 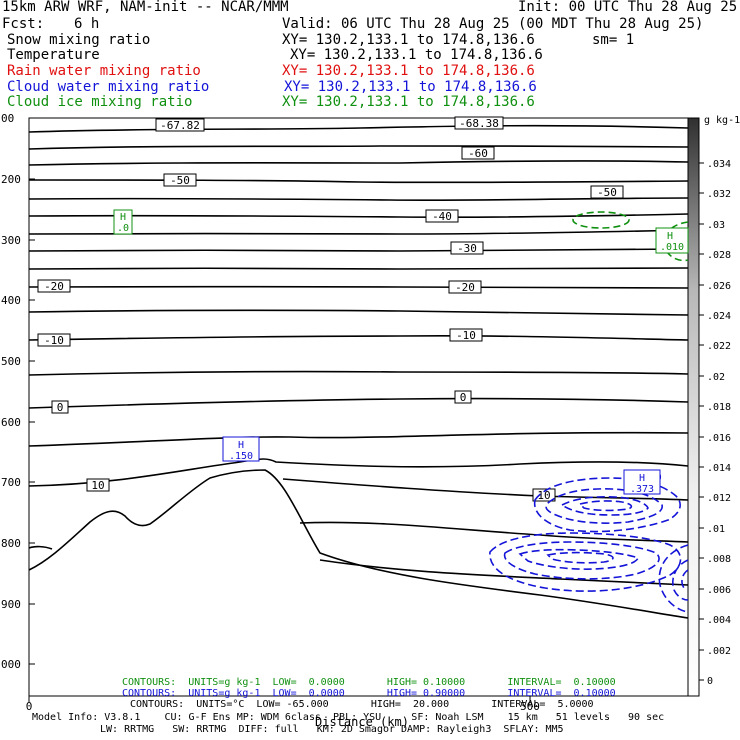 I want to click on maximum-value: .150, so click(x=241, y=456).